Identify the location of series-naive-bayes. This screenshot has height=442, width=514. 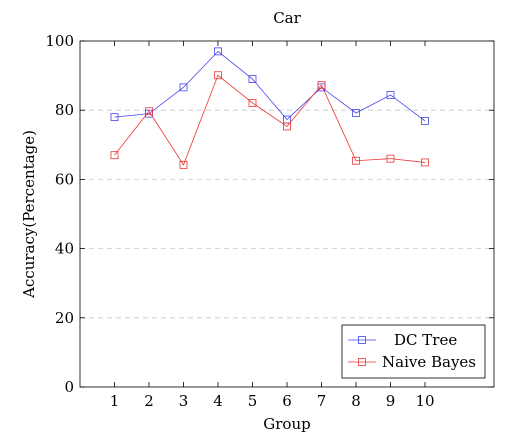
(269, 120).